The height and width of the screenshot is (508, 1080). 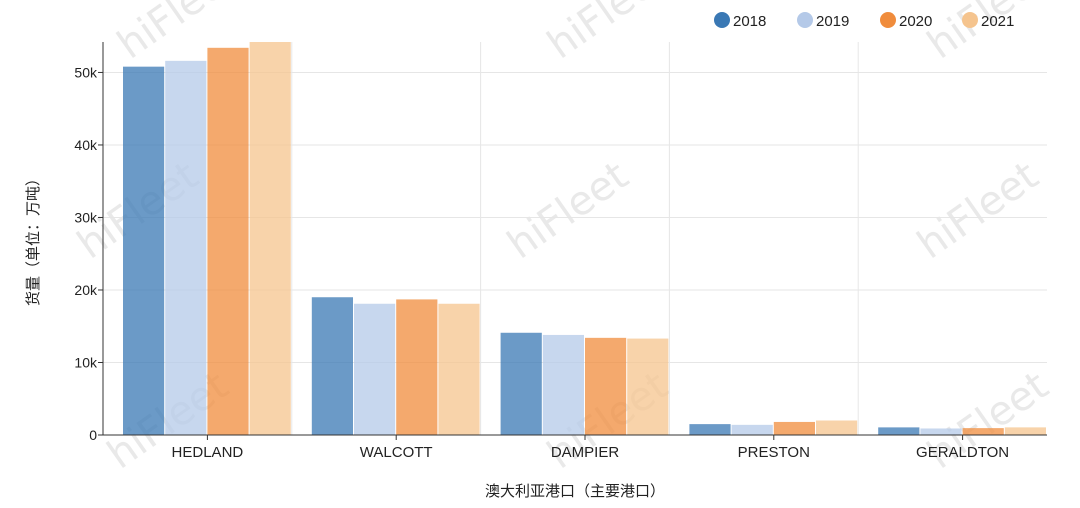 What do you see at coordinates (459, 369) in the screenshot?
I see `bar-walcott-2021` at bounding box center [459, 369].